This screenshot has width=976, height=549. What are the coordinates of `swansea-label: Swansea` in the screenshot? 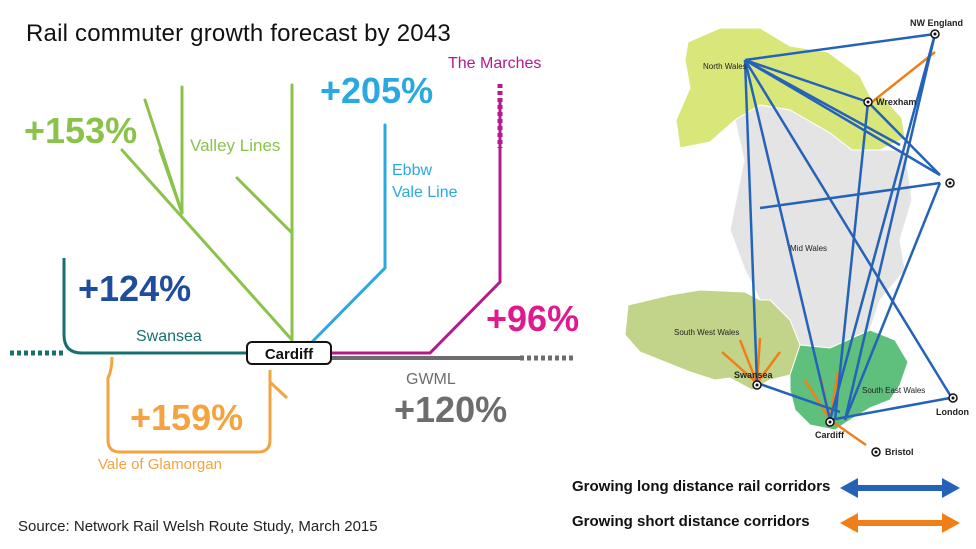 It's located at (169, 336).